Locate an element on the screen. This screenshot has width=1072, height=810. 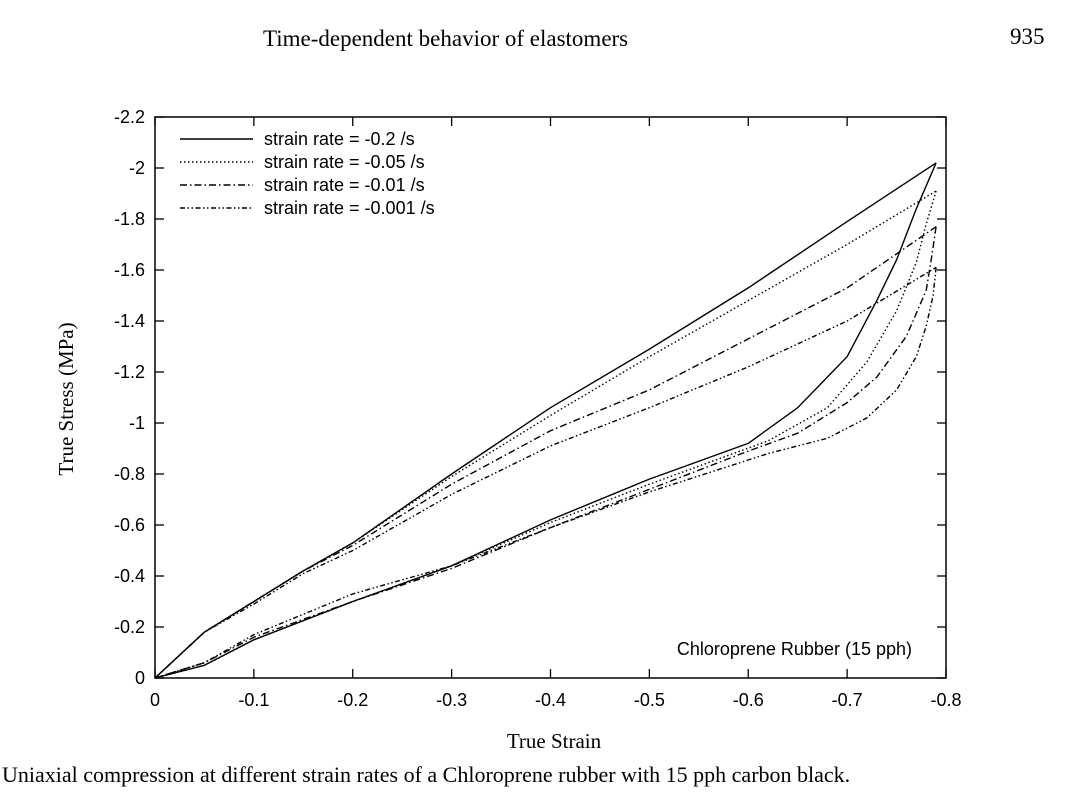
x-tick-label: -0.6 is located at coordinates (748, 700).